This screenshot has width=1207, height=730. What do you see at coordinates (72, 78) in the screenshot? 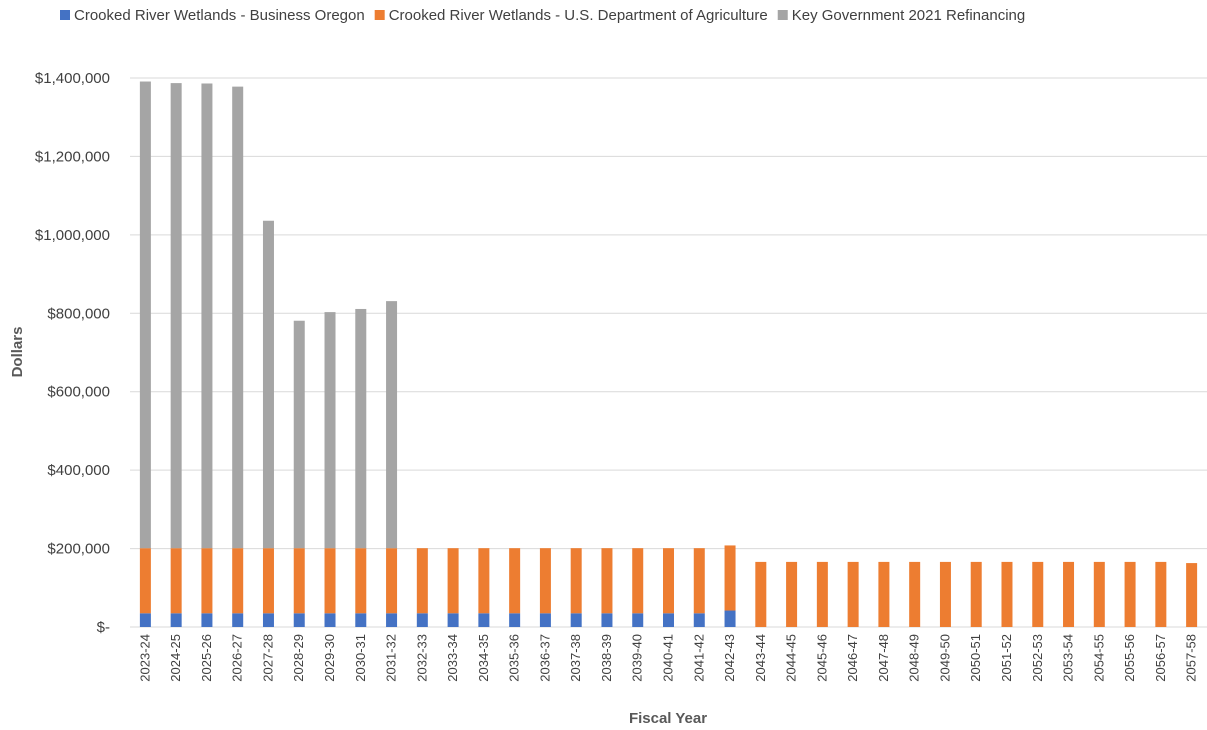
I see `y-tick-label: $1,400,000` at bounding box center [72, 78].